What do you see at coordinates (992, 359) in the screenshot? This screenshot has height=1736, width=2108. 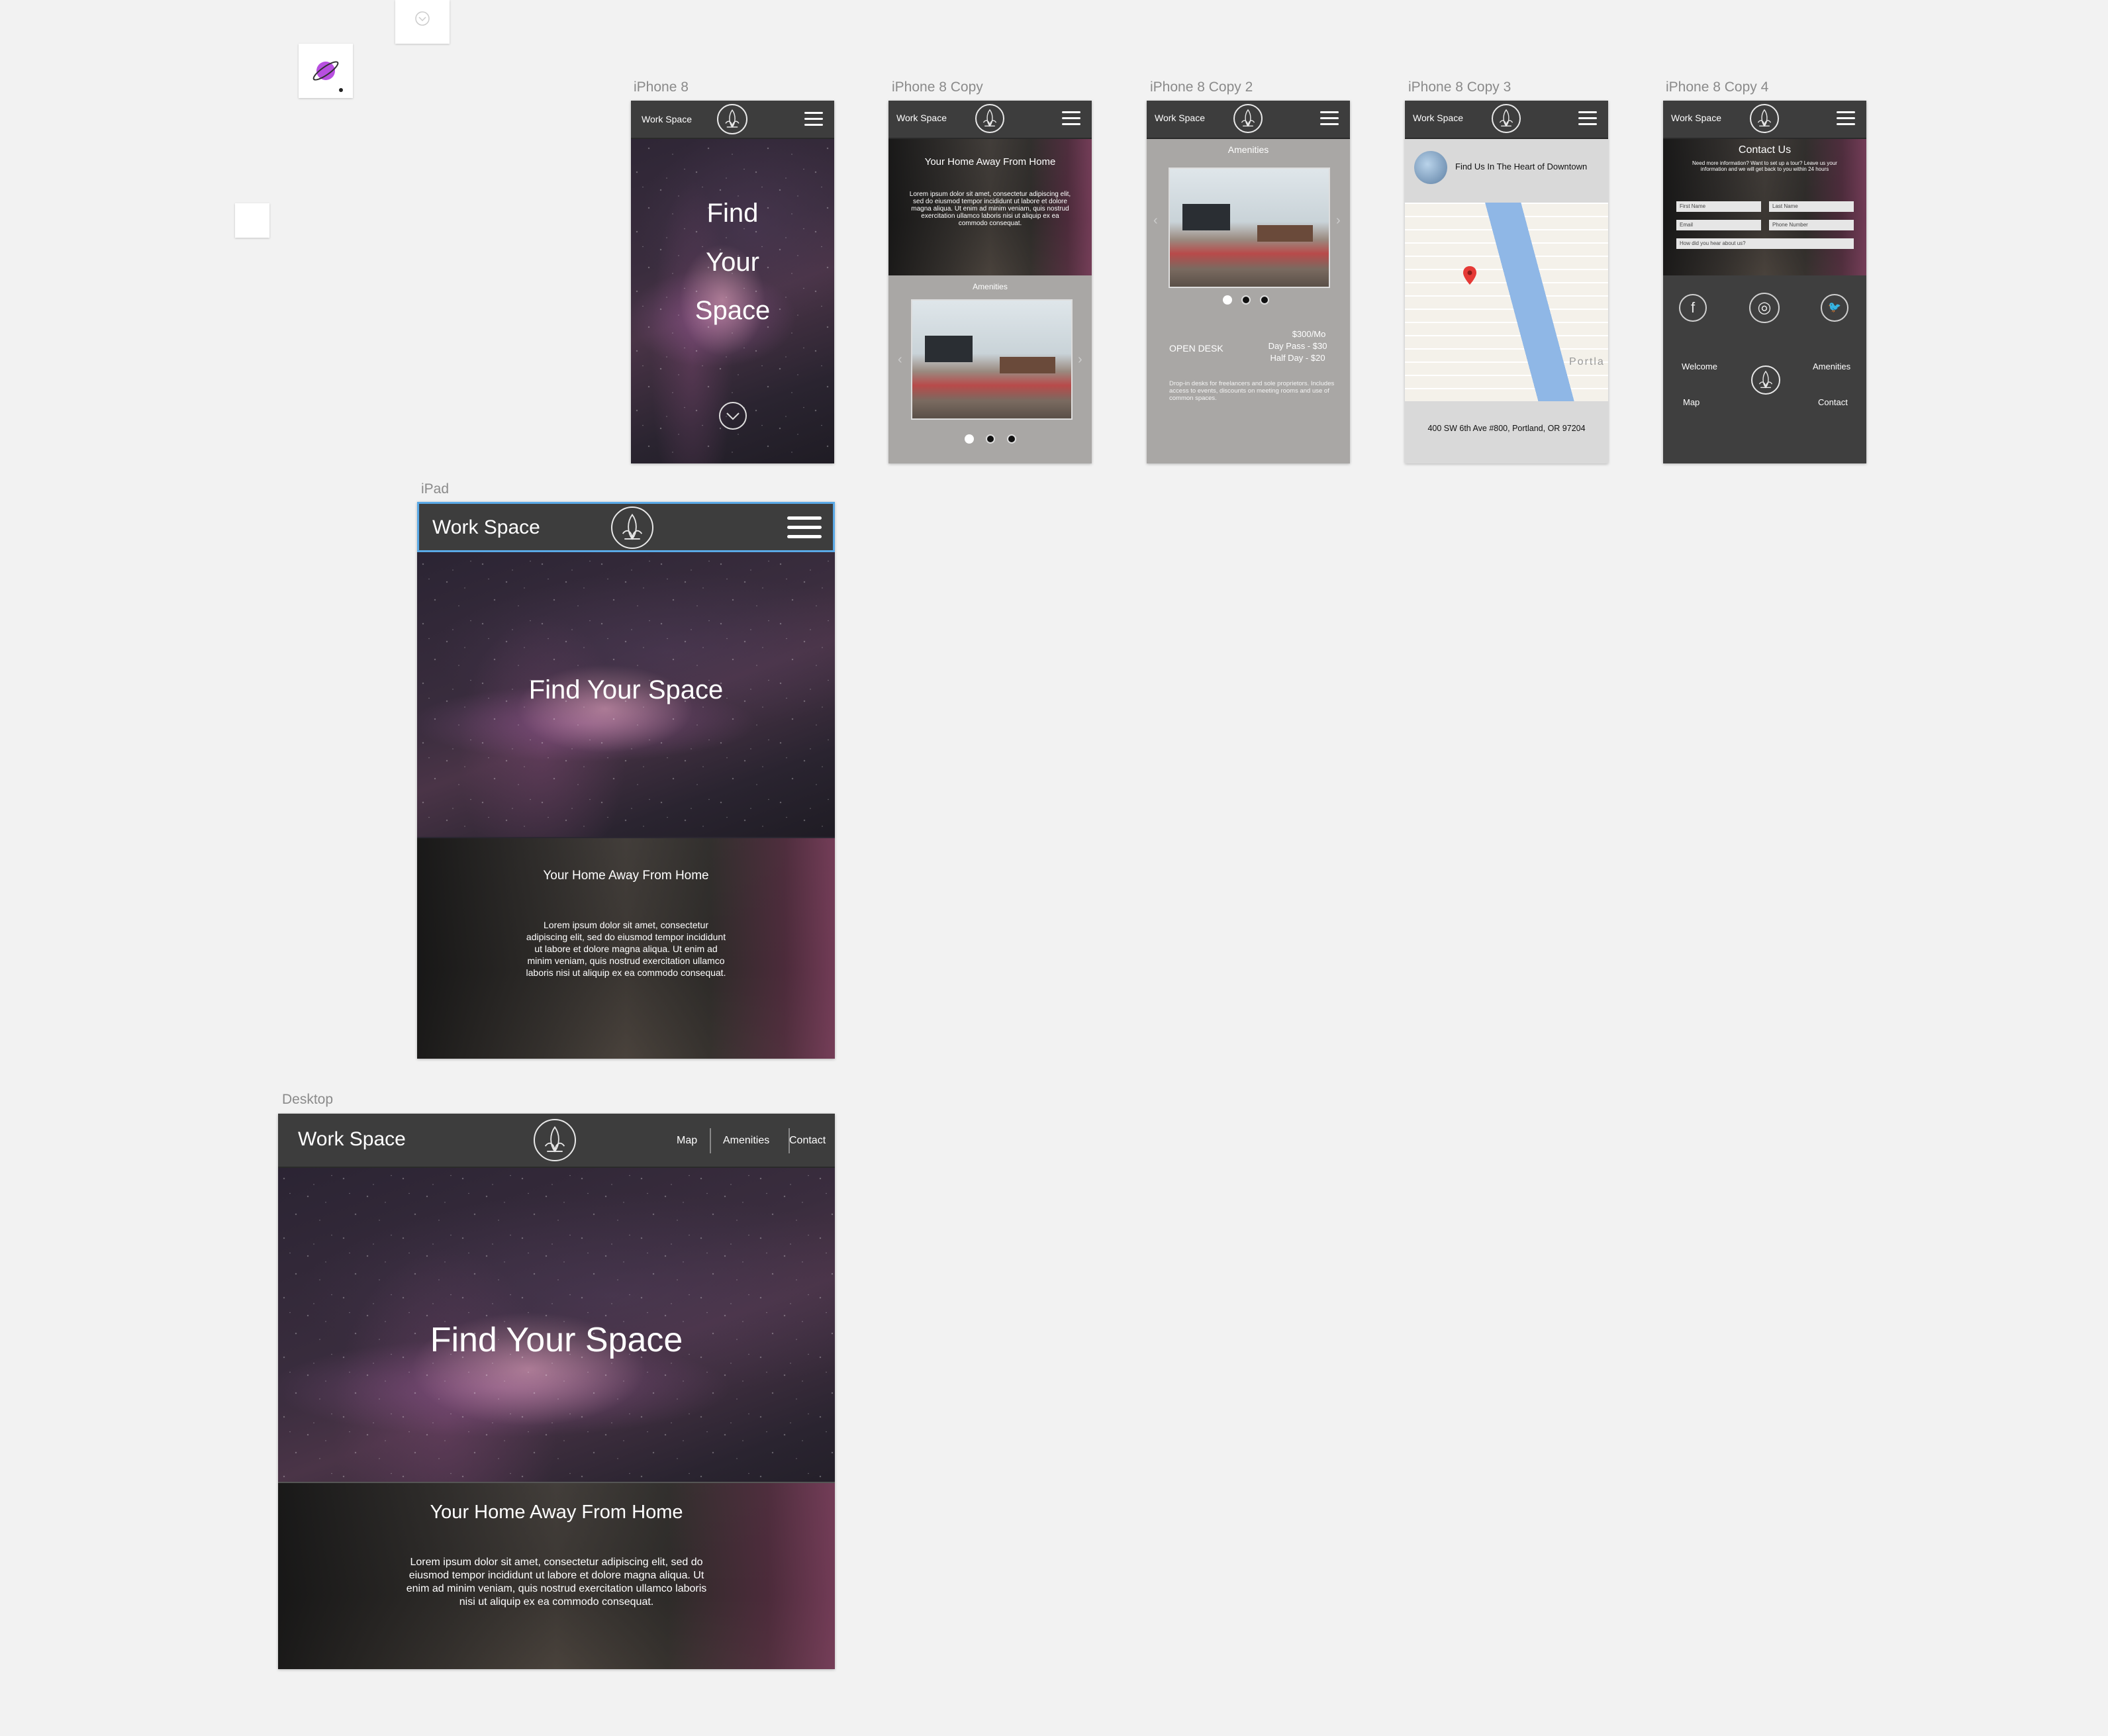 I see `amenity-photo` at bounding box center [992, 359].